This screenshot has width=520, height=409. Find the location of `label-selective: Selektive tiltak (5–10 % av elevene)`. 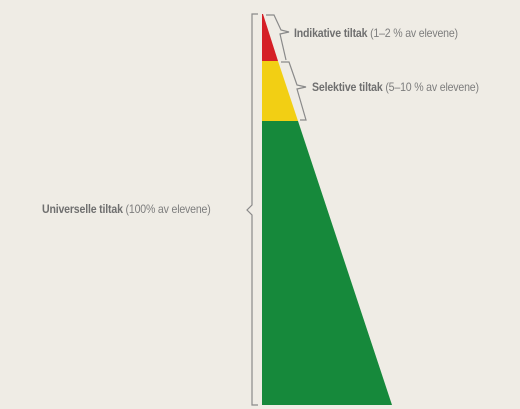

label-selective: Selektive tiltak (5–10 % av elevene) is located at coordinates (395, 87).